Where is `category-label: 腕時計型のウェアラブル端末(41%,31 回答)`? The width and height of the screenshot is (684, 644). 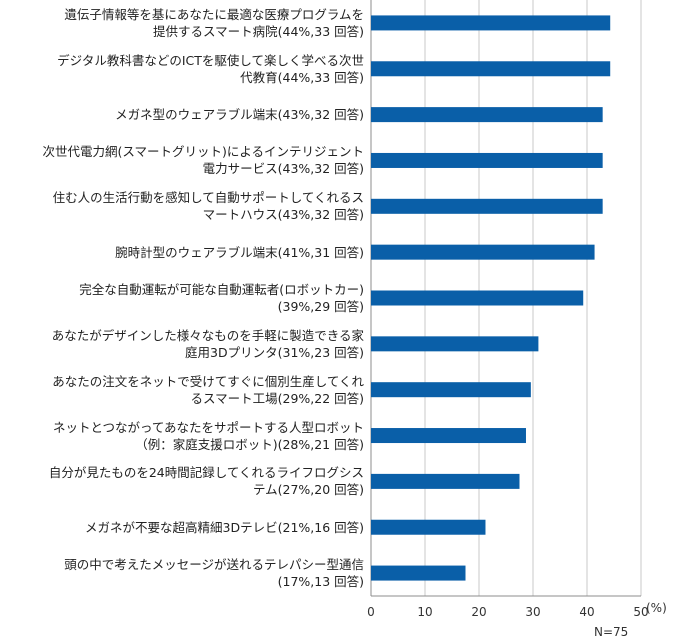 category-label: 腕時計型のウェアラブル端末(41%,31 回答) is located at coordinates (184, 252).